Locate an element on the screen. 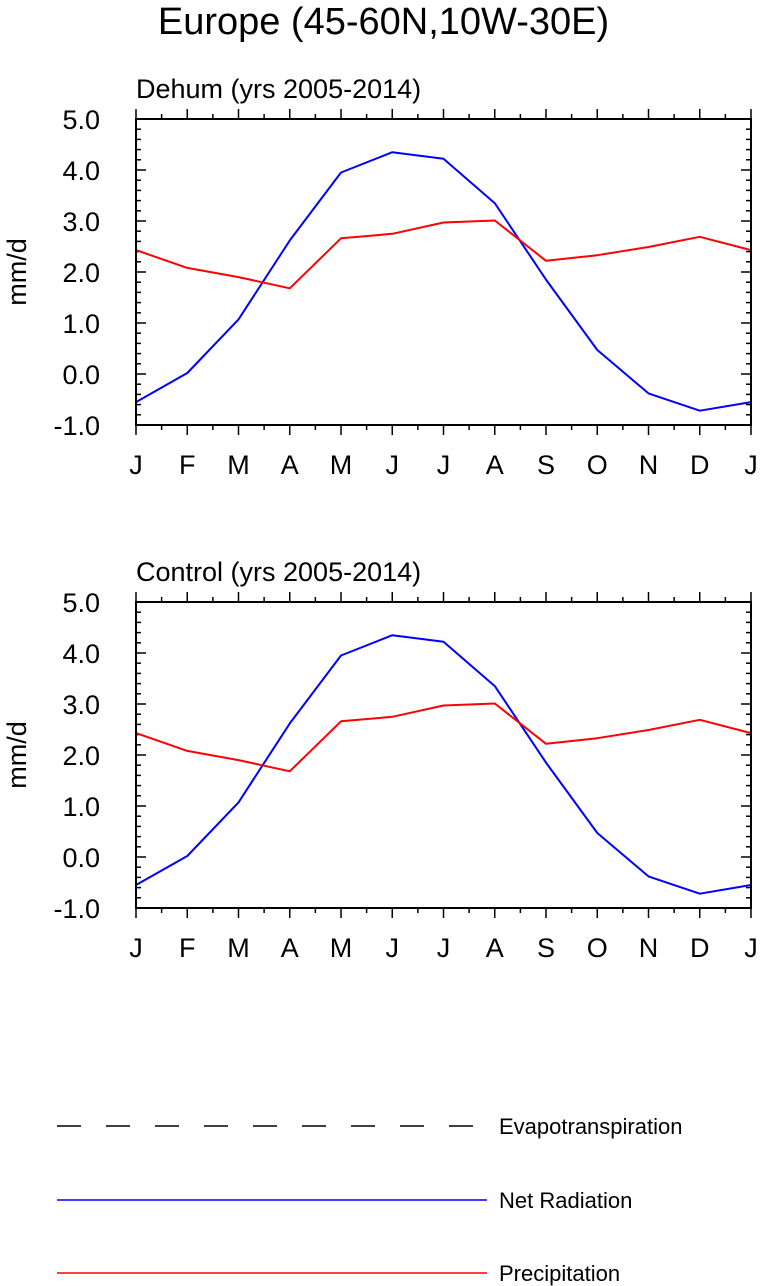  panel-title: Dehum (yrs 2005-2014) is located at coordinates (278, 89).